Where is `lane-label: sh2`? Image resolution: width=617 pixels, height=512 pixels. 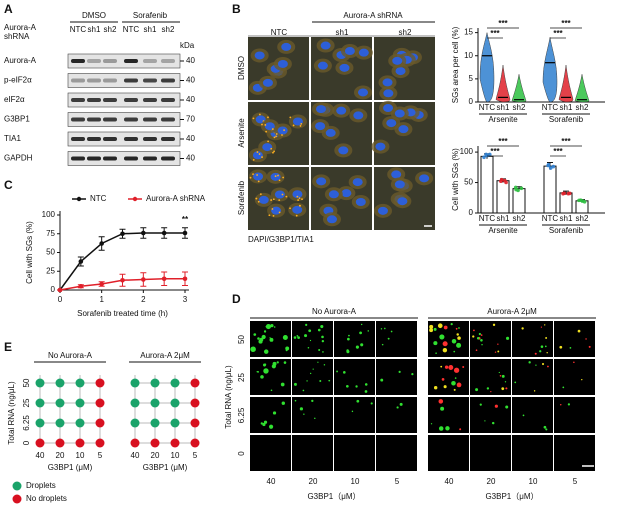 lane-label: sh2 is located at coordinates (168, 29).